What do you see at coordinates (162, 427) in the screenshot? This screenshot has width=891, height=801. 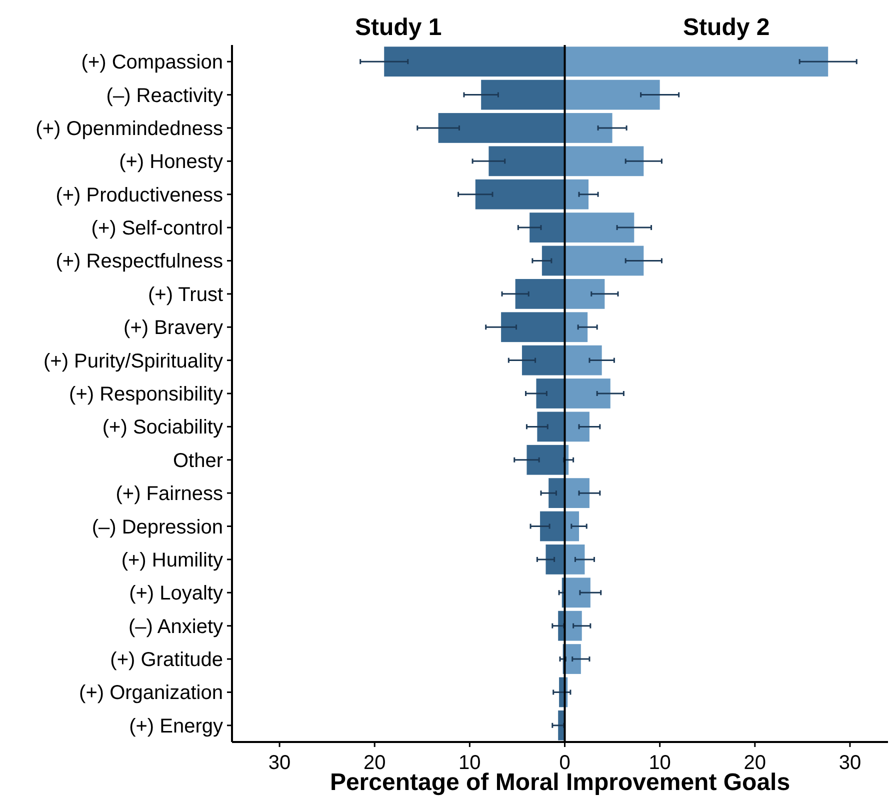 I see `y-tick-label: (+) Sociability` at bounding box center [162, 427].